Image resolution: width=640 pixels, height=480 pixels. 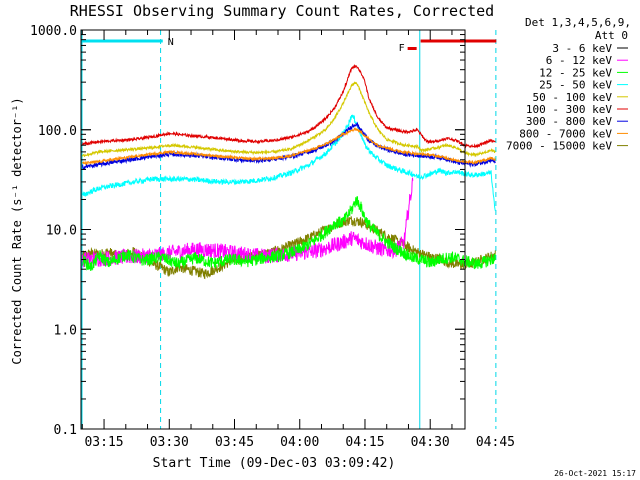 What do you see at coordinates (575, 85) in the screenshot?
I see `legend-entry-label: 25 - 50 keV` at bounding box center [575, 85].